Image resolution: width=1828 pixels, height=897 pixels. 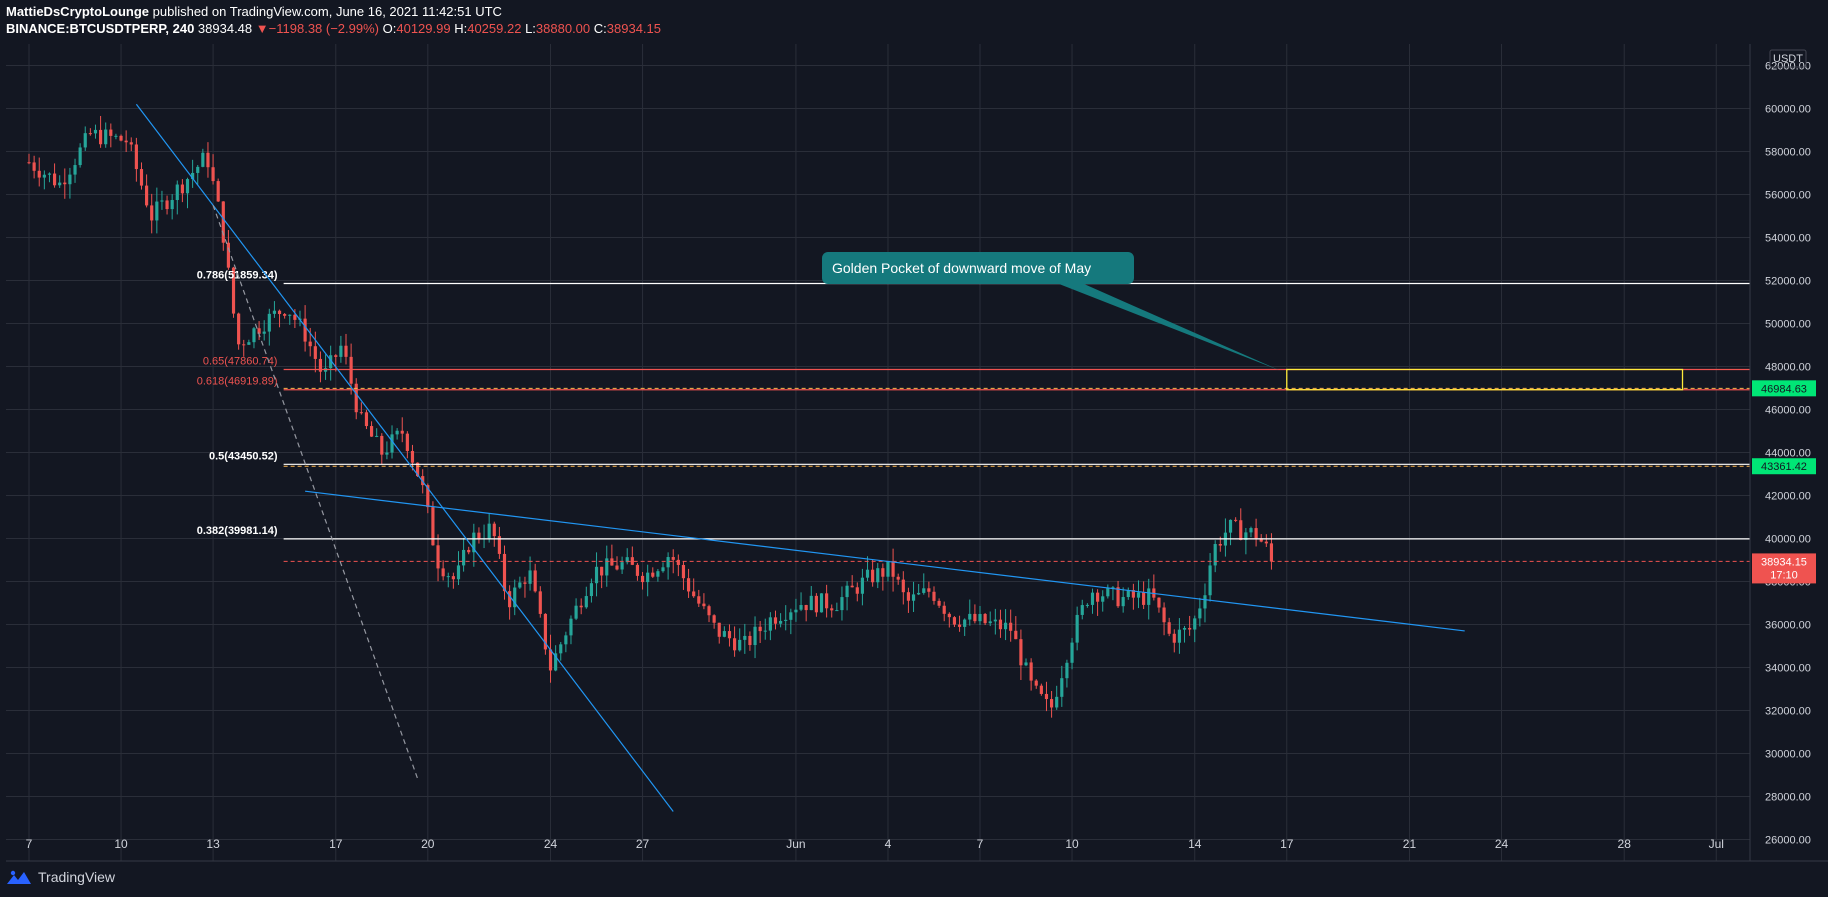 I want to click on projection-line-dashed, so click(x=316, y=493).